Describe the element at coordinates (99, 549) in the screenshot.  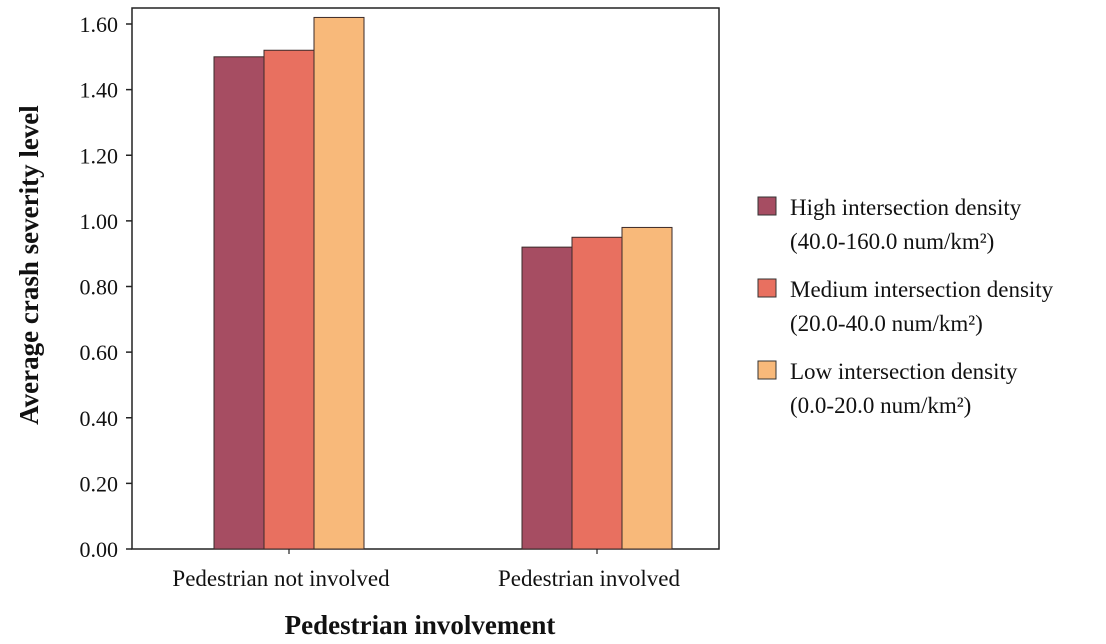
I see `y-tick-label: 0.00` at that location.